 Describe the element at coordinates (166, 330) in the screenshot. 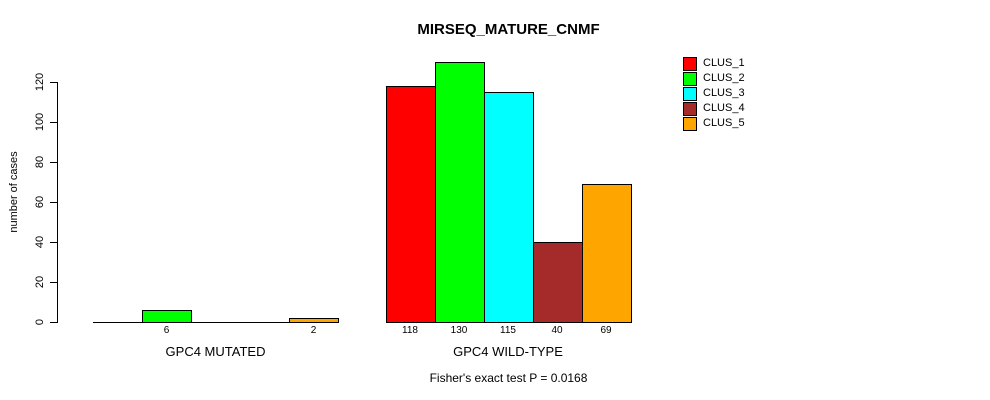

I see `bar-value-label: 6` at that location.